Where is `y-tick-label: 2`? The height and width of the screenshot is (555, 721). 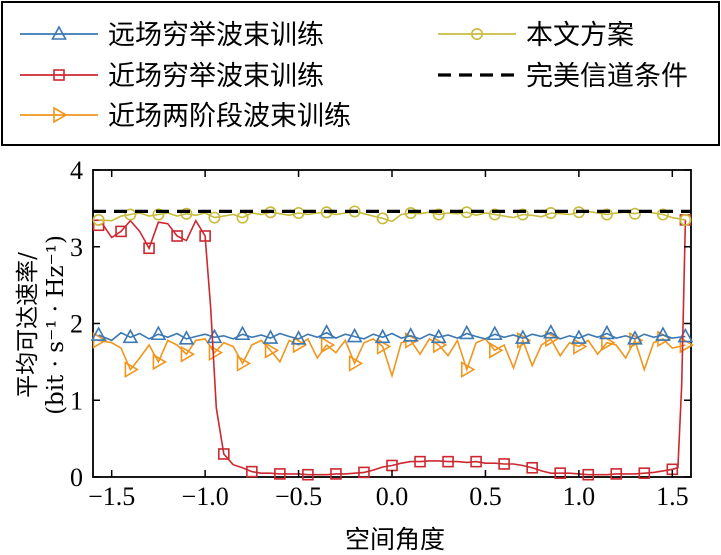 y-tick-label: 2 is located at coordinates (76, 324).